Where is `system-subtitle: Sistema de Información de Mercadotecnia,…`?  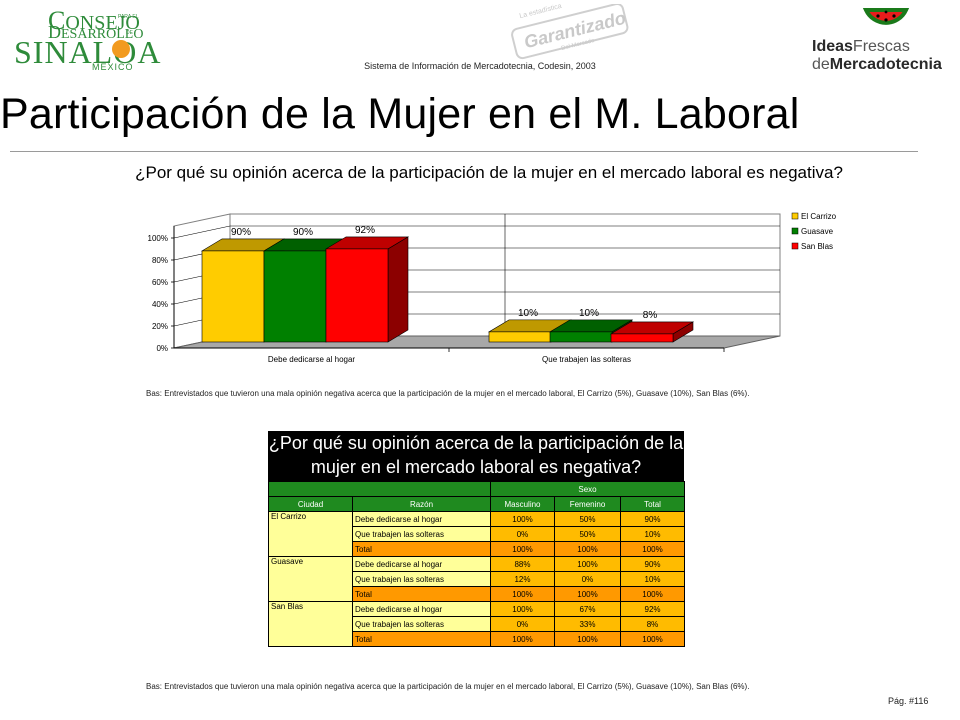 system-subtitle: Sistema de Información de Mercadotecnia,… is located at coordinates (480, 66).